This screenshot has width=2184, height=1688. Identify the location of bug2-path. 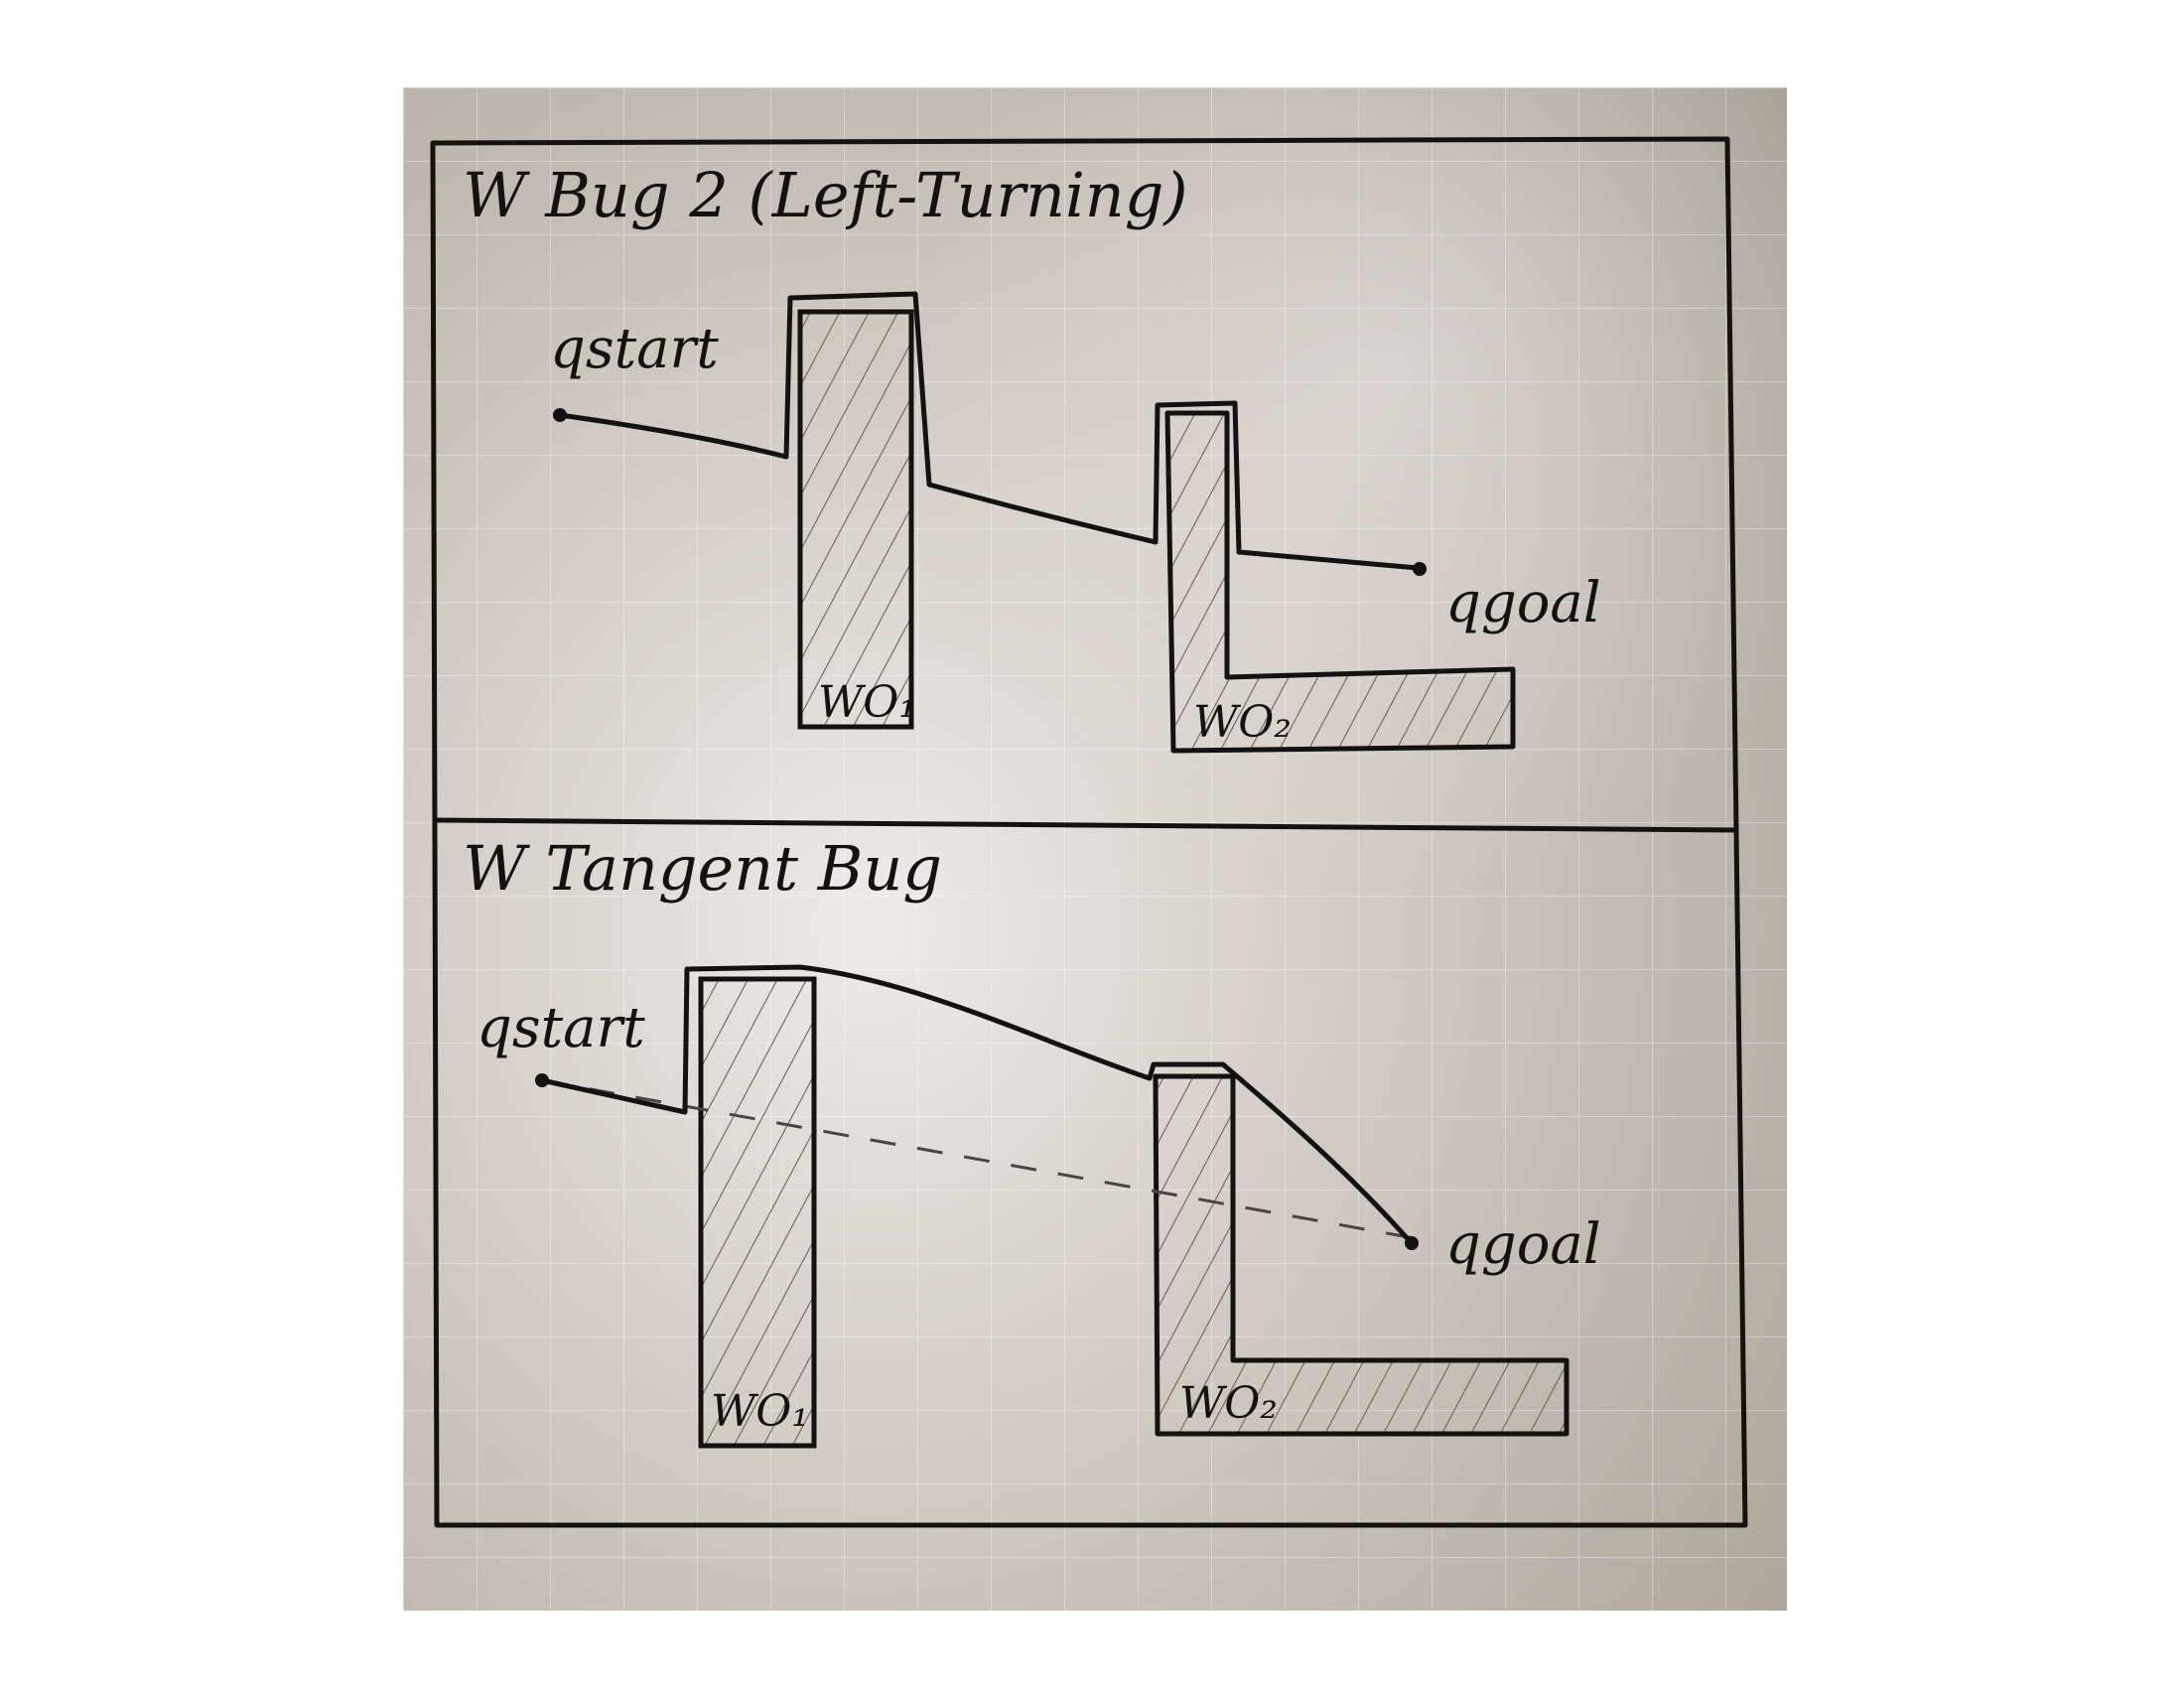
(989, 431).